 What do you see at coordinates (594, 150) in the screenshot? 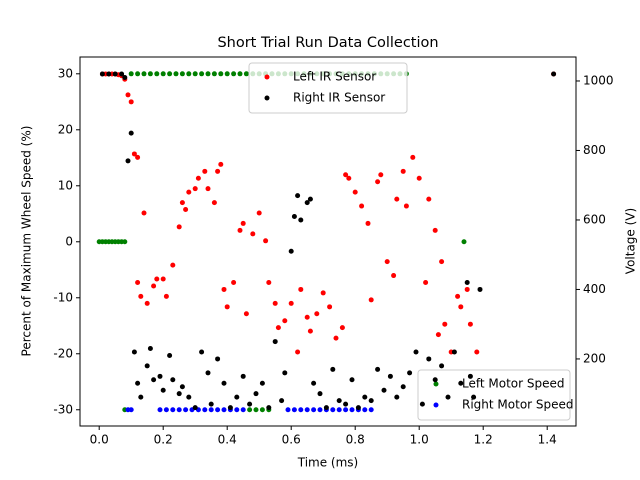
I see `y2-tick-label: 800` at bounding box center [594, 150].